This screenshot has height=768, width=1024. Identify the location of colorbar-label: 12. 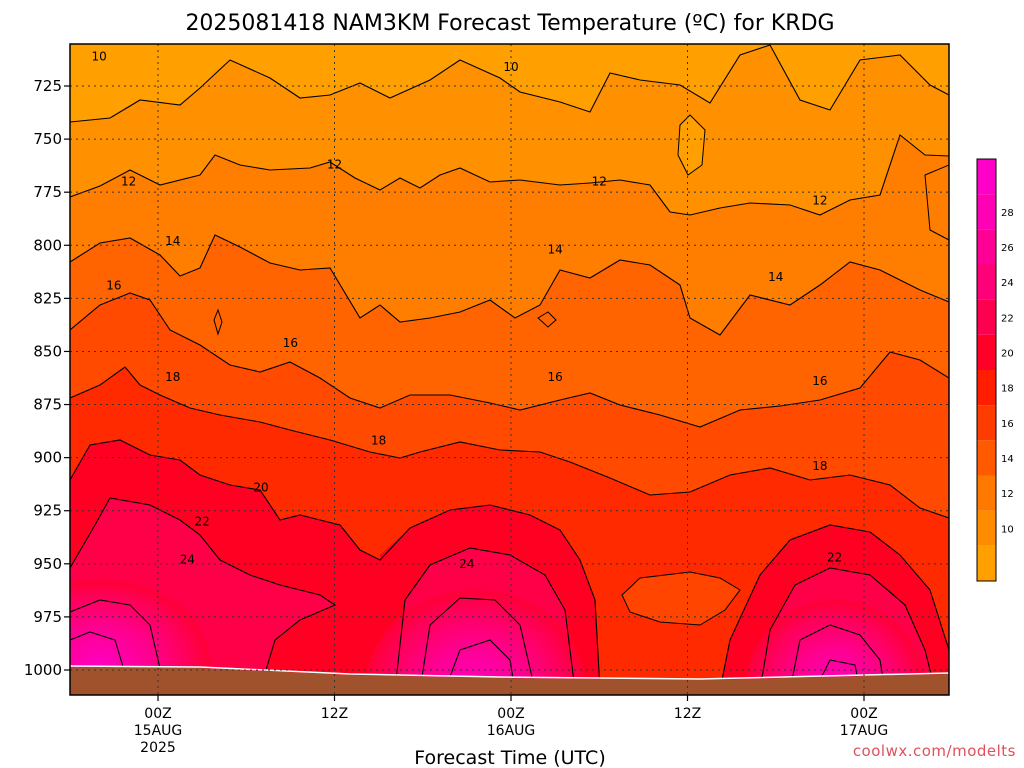
(1007, 494).